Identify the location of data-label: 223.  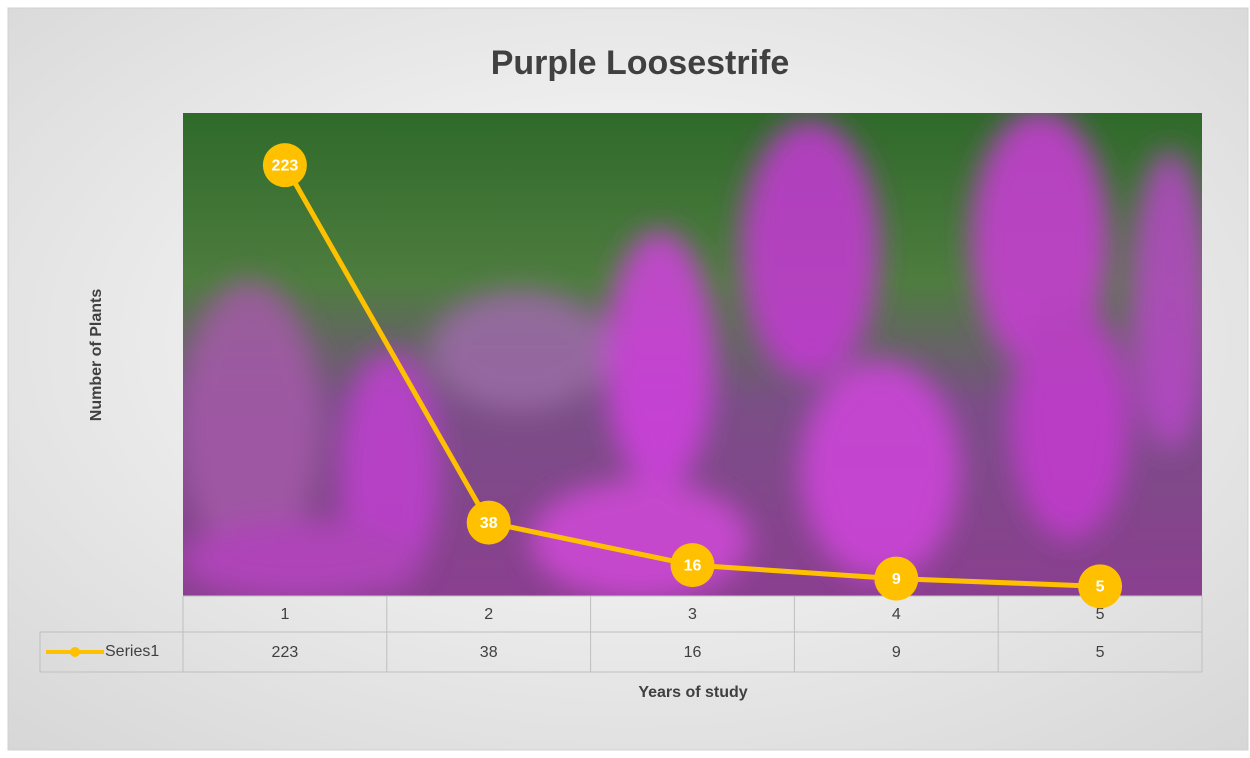
(285, 165).